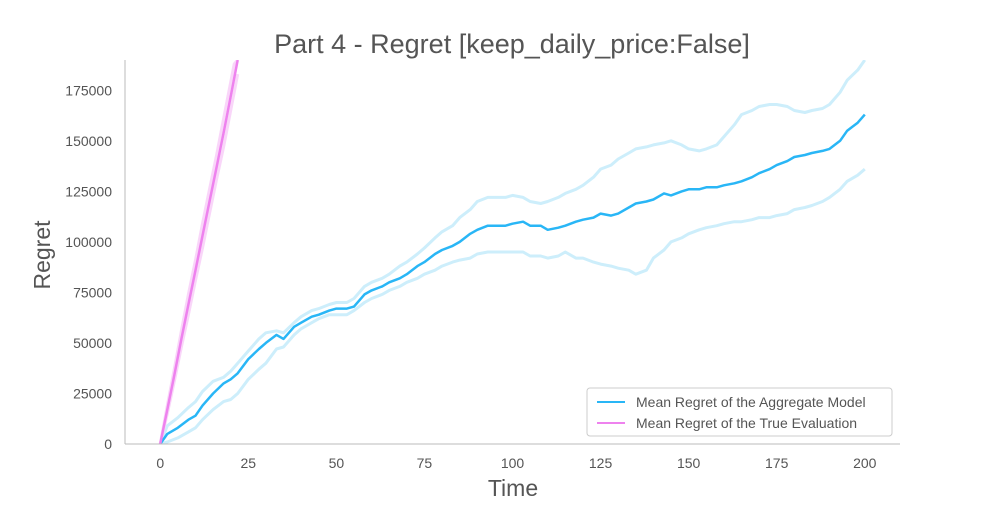 This screenshot has width=1000, height=505. I want to click on y-tick-label: 0, so click(108, 444).